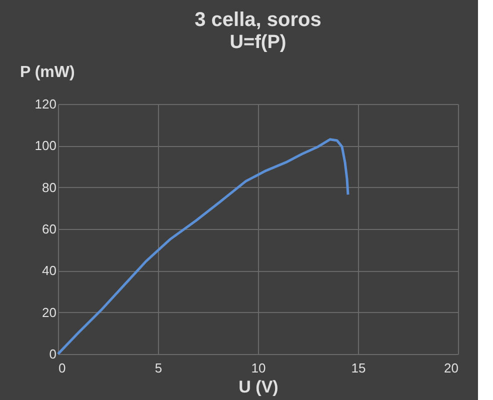  I want to click on x-tick-label: 5, so click(158, 368).